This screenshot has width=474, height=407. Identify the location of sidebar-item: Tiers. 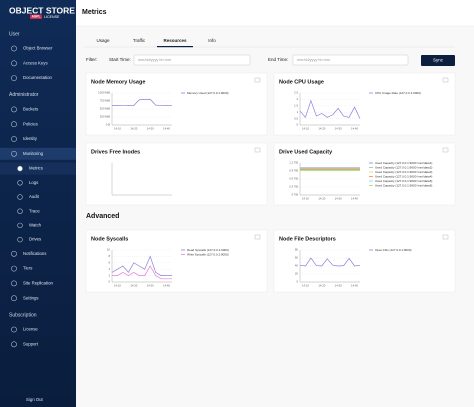
(27, 268).